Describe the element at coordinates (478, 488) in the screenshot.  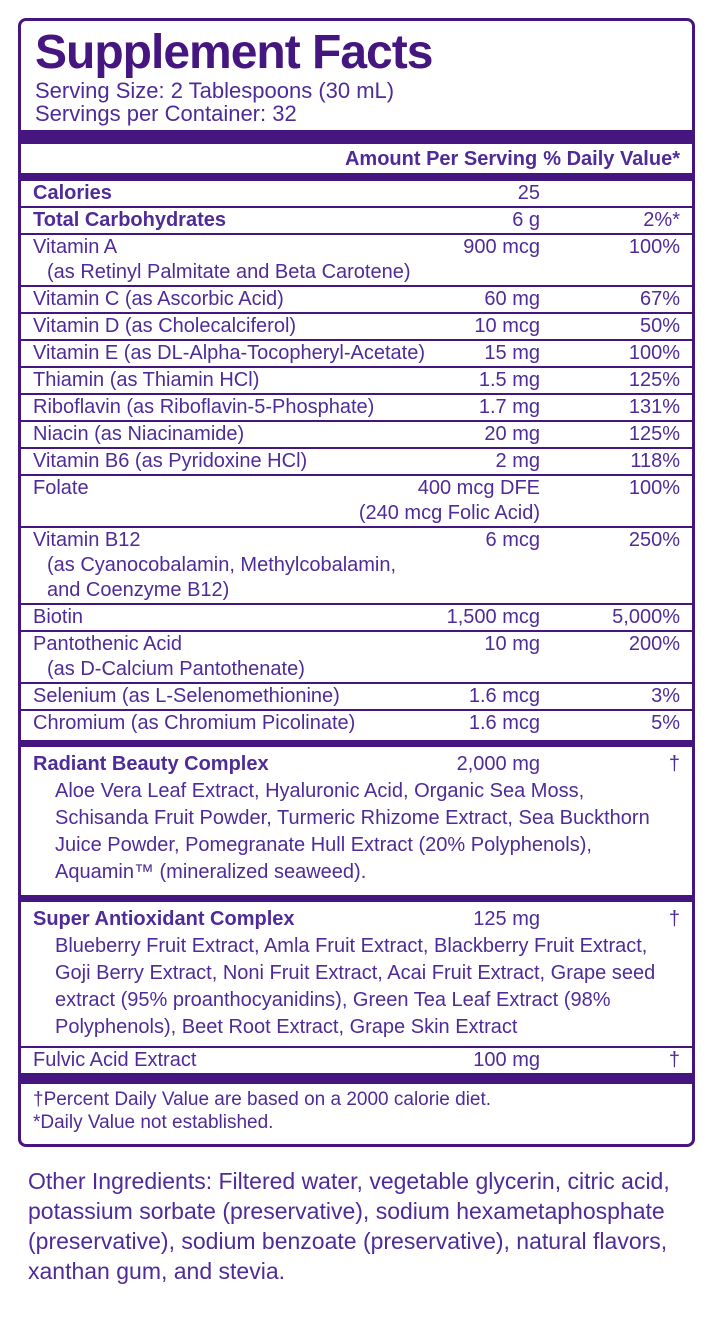
I see `nutrient-amount: 400 mcg DFE` at that location.